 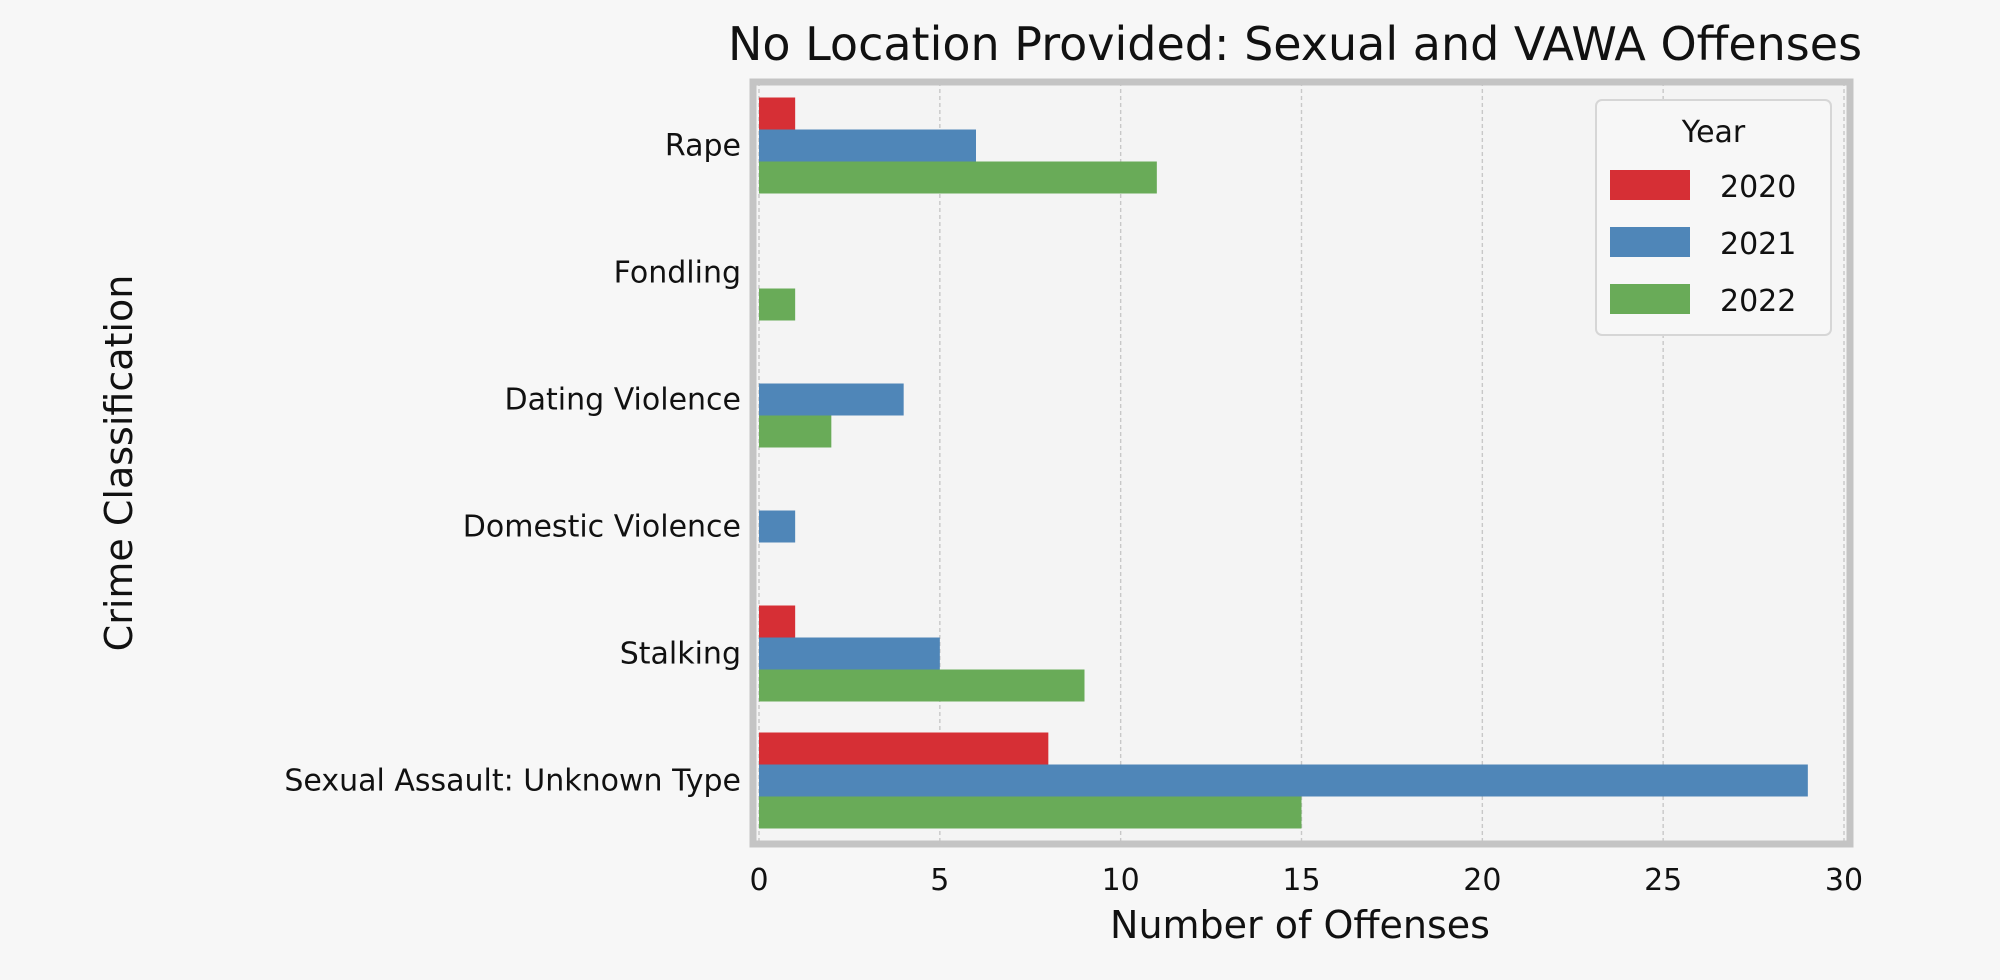 What do you see at coordinates (1713, 132) in the screenshot?
I see `legend-title: Year` at bounding box center [1713, 132].